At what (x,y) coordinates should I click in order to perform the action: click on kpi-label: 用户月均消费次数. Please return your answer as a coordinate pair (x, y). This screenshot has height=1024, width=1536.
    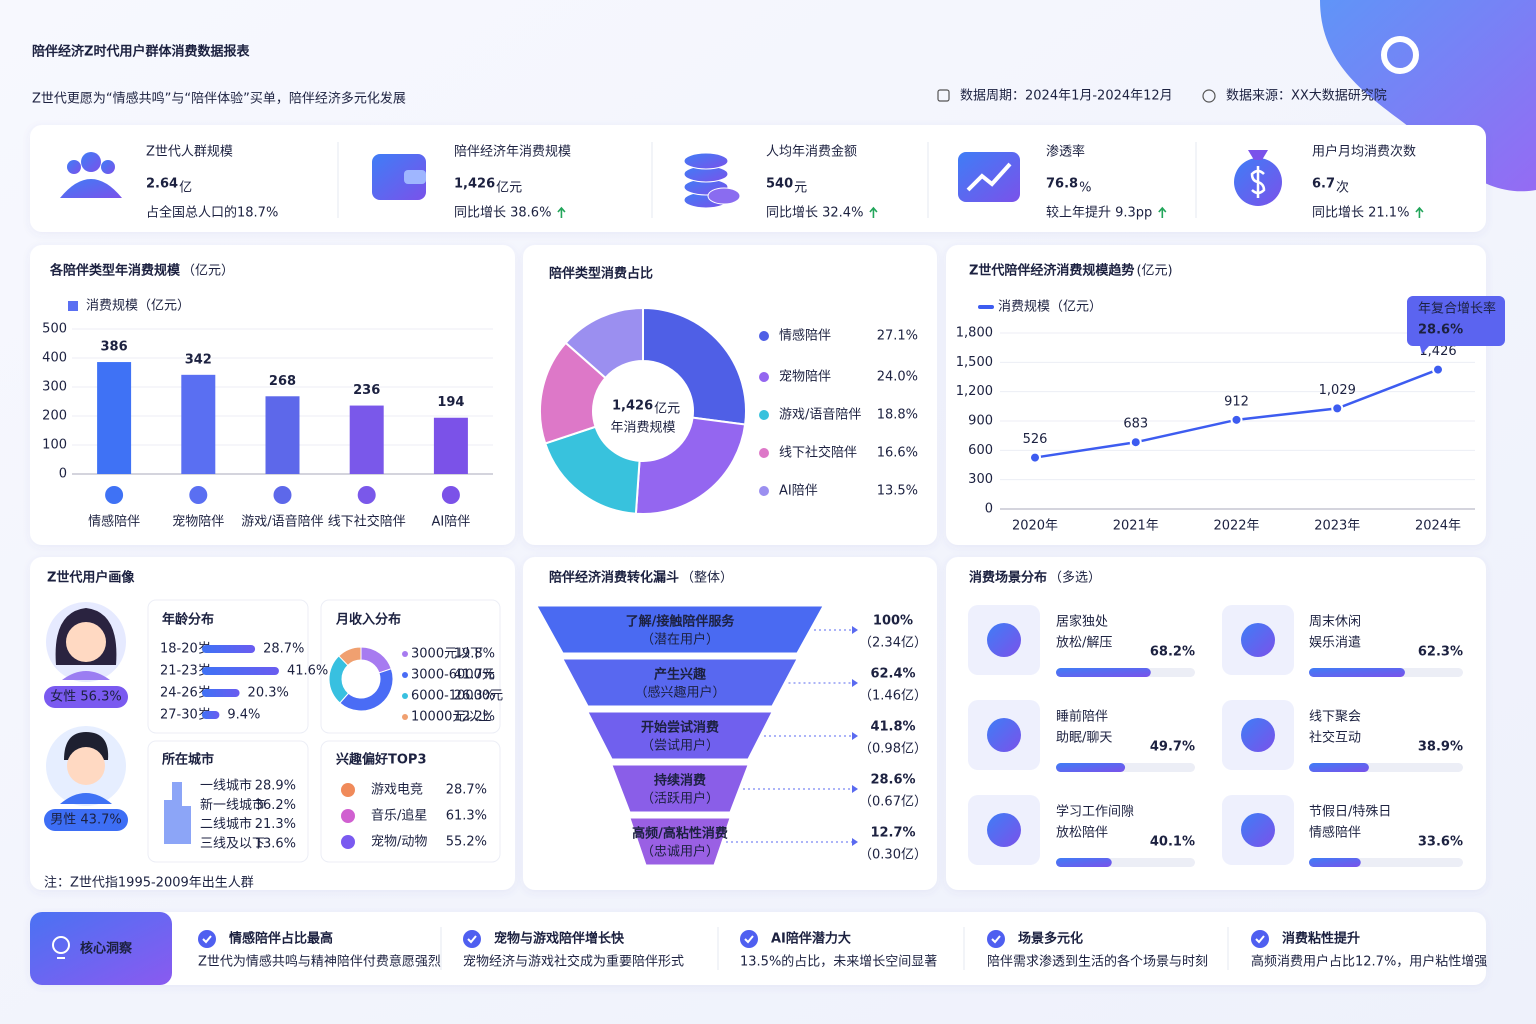
    Looking at the image, I should click on (1364, 152).